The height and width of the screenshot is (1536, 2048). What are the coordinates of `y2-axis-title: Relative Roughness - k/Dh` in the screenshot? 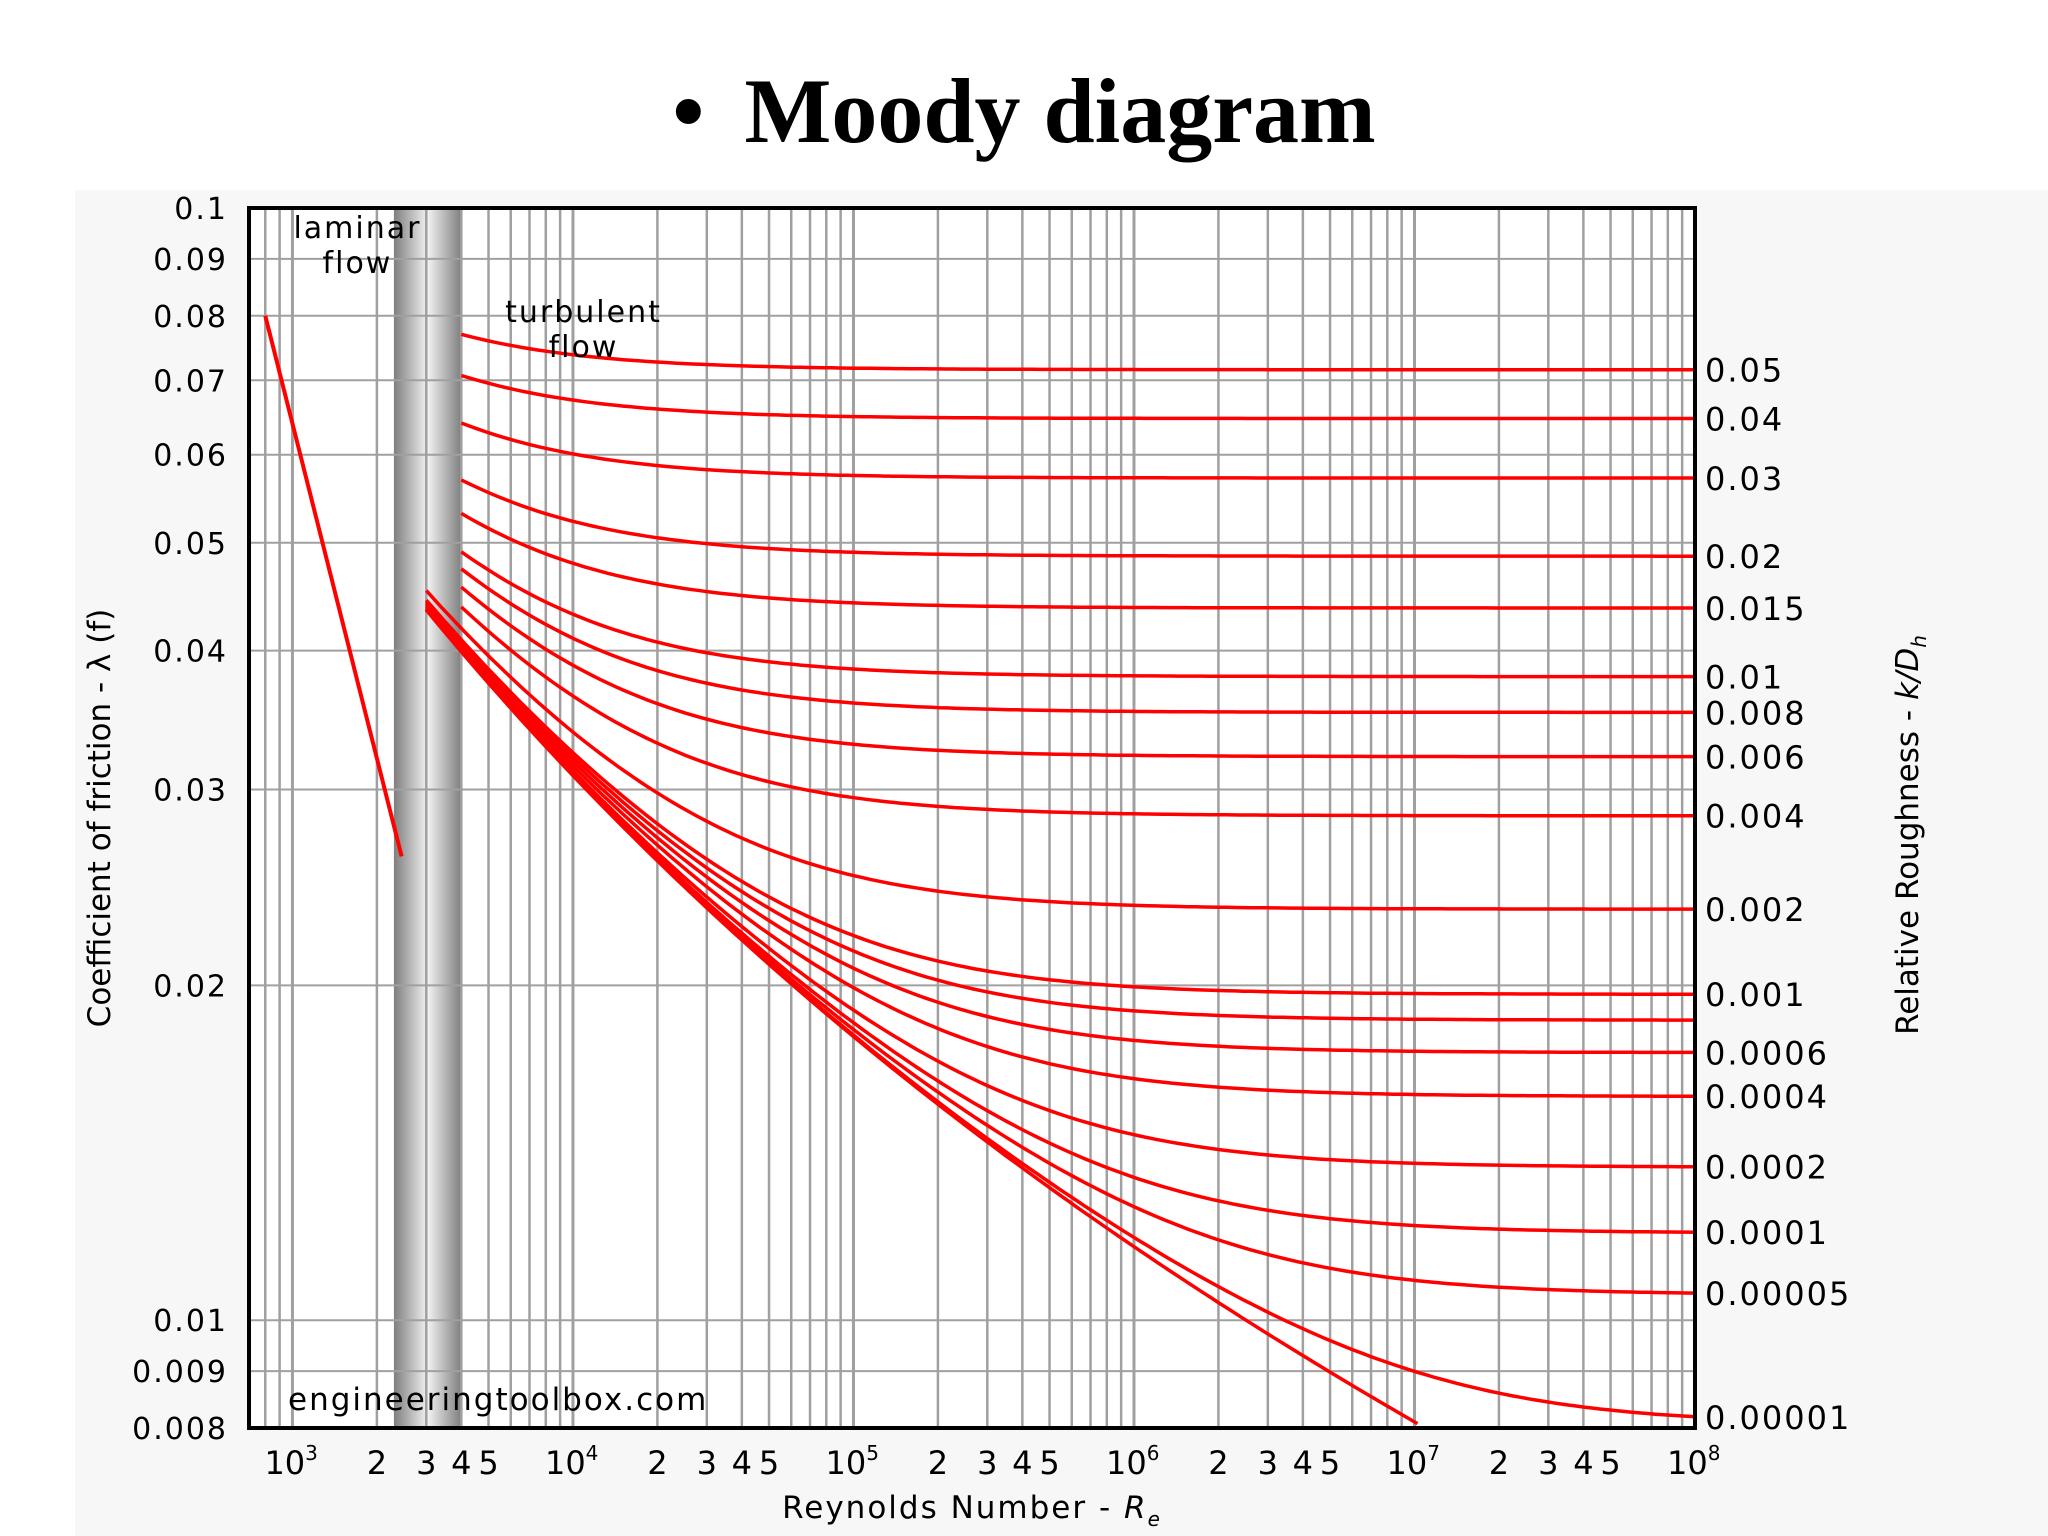 It's located at (1910, 835).